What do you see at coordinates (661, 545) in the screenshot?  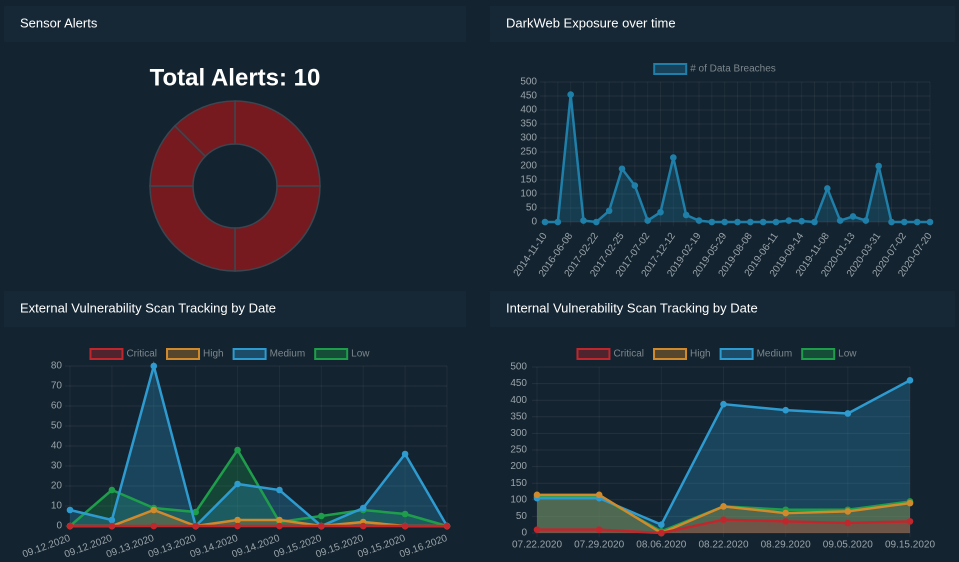 I see `x-tick-label: 08.06.2020` at bounding box center [661, 545].